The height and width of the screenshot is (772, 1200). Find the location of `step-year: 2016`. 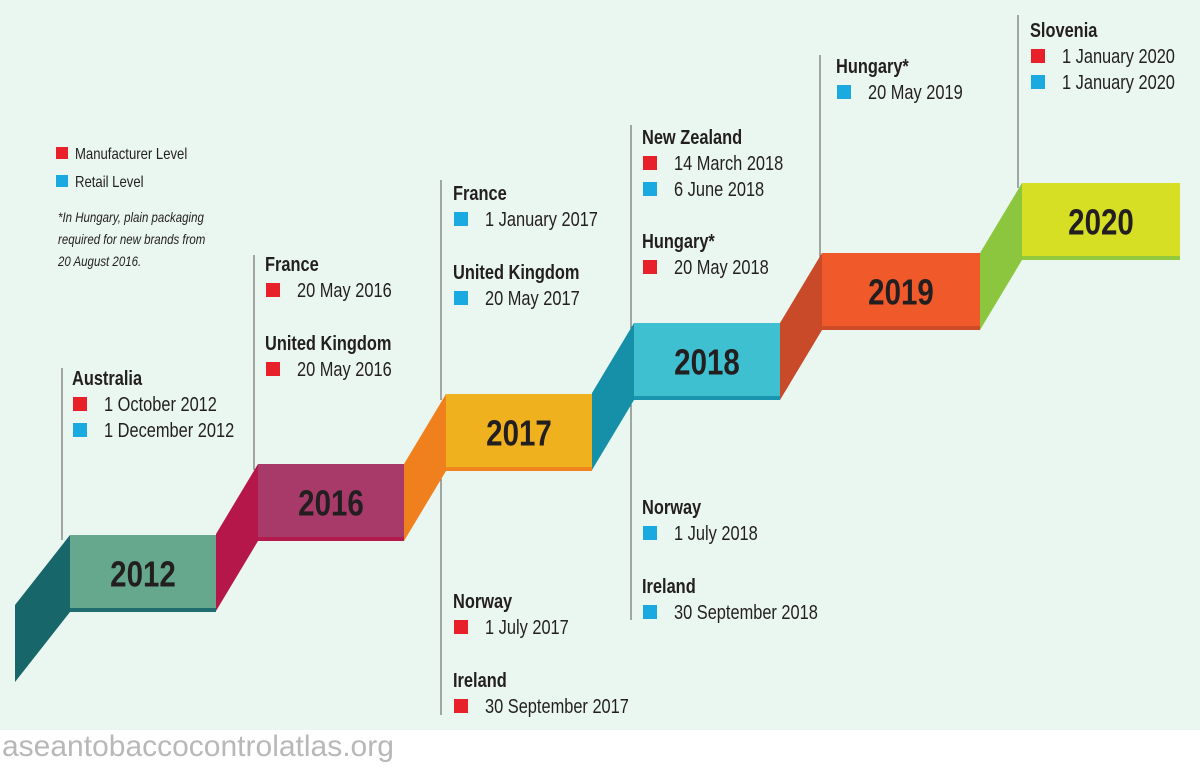

step-year: 2016 is located at coordinates (331, 503).